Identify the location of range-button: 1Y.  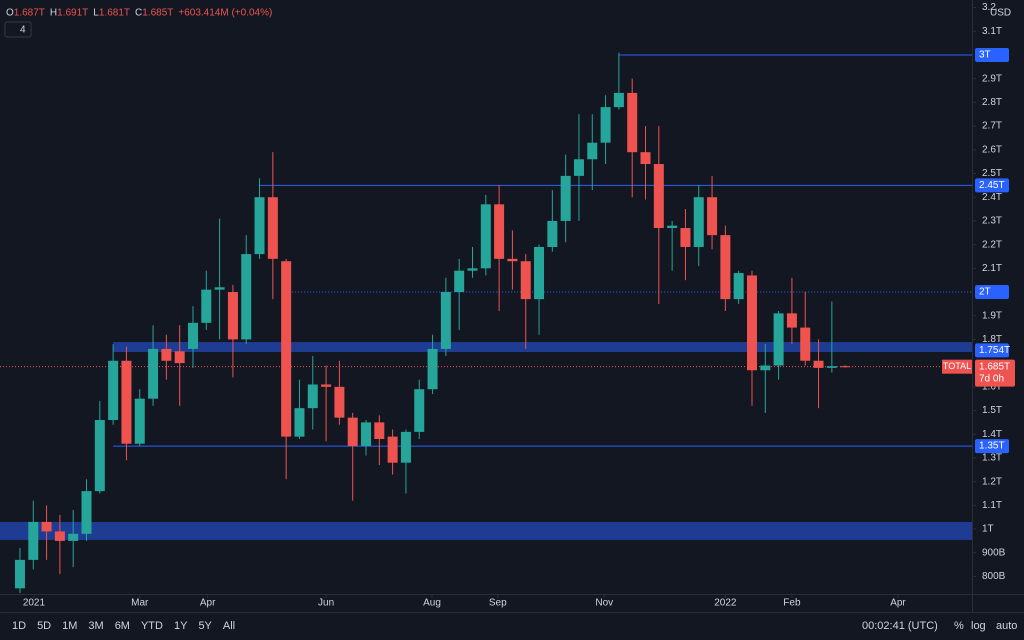
(181, 626).